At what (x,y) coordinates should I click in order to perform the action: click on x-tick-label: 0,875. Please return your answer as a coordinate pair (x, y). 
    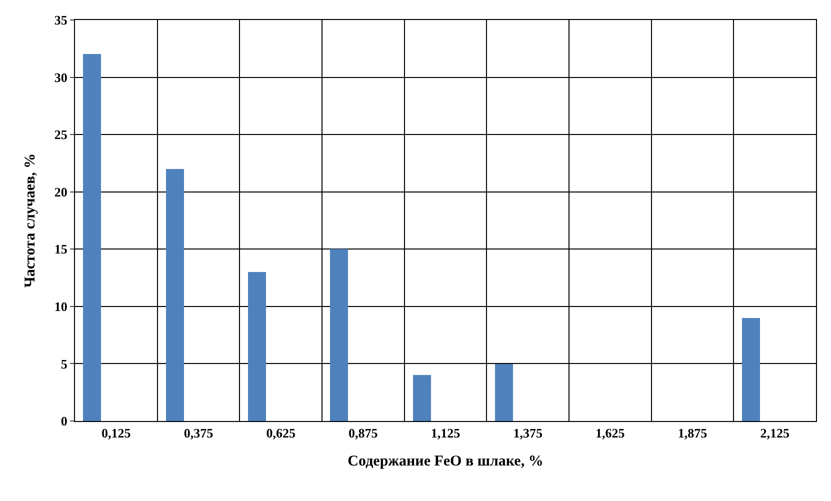
    Looking at the image, I should click on (363, 433).